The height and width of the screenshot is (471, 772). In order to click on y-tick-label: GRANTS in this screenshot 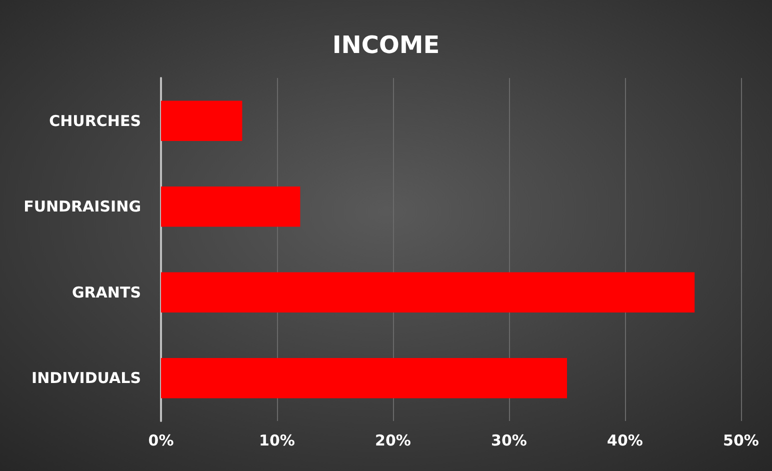, I will do `click(106, 292)`.